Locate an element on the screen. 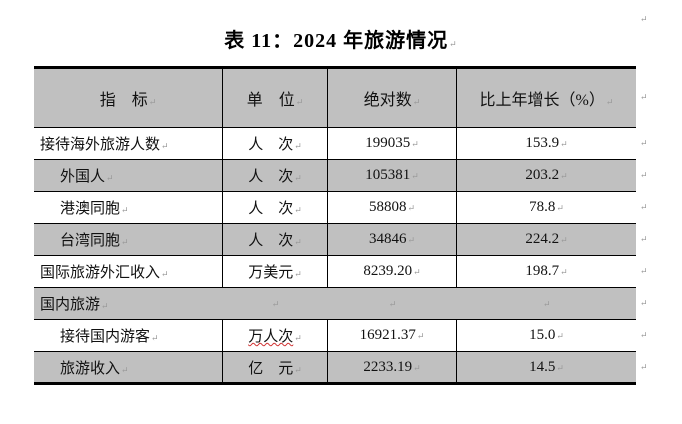  table-row: 接待海外旅游人数↵ 人 次↵ 199035↵ 153.9↵ is located at coordinates (335, 143).